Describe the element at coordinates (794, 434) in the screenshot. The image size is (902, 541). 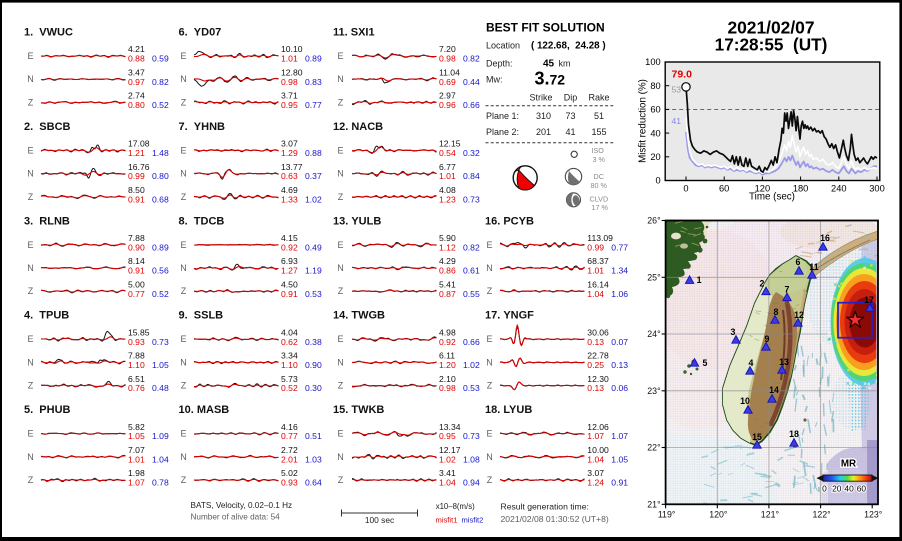
I see `svg-text: 18` at that location.